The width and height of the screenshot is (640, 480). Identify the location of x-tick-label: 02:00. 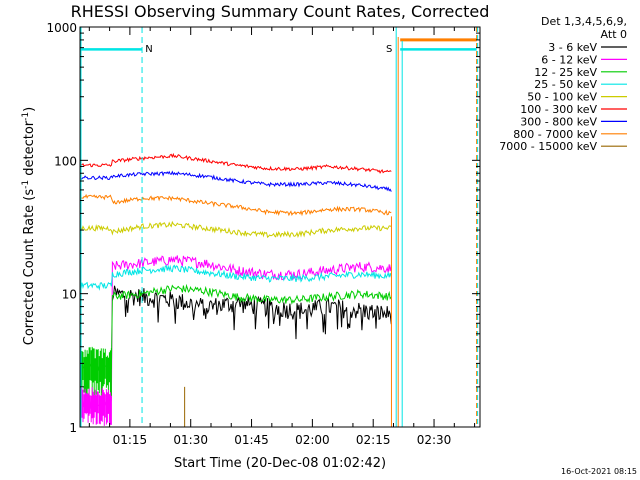
(312, 440).